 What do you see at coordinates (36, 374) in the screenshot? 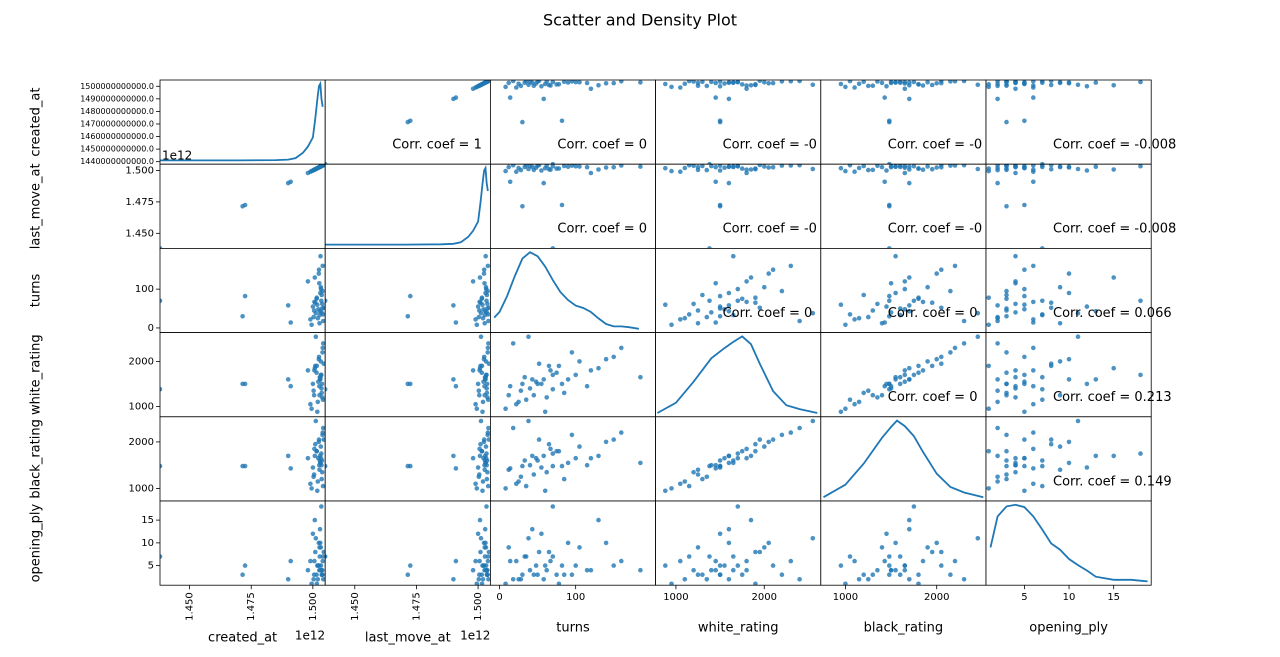
I see `y-axis-label: white_rating` at bounding box center [36, 374].